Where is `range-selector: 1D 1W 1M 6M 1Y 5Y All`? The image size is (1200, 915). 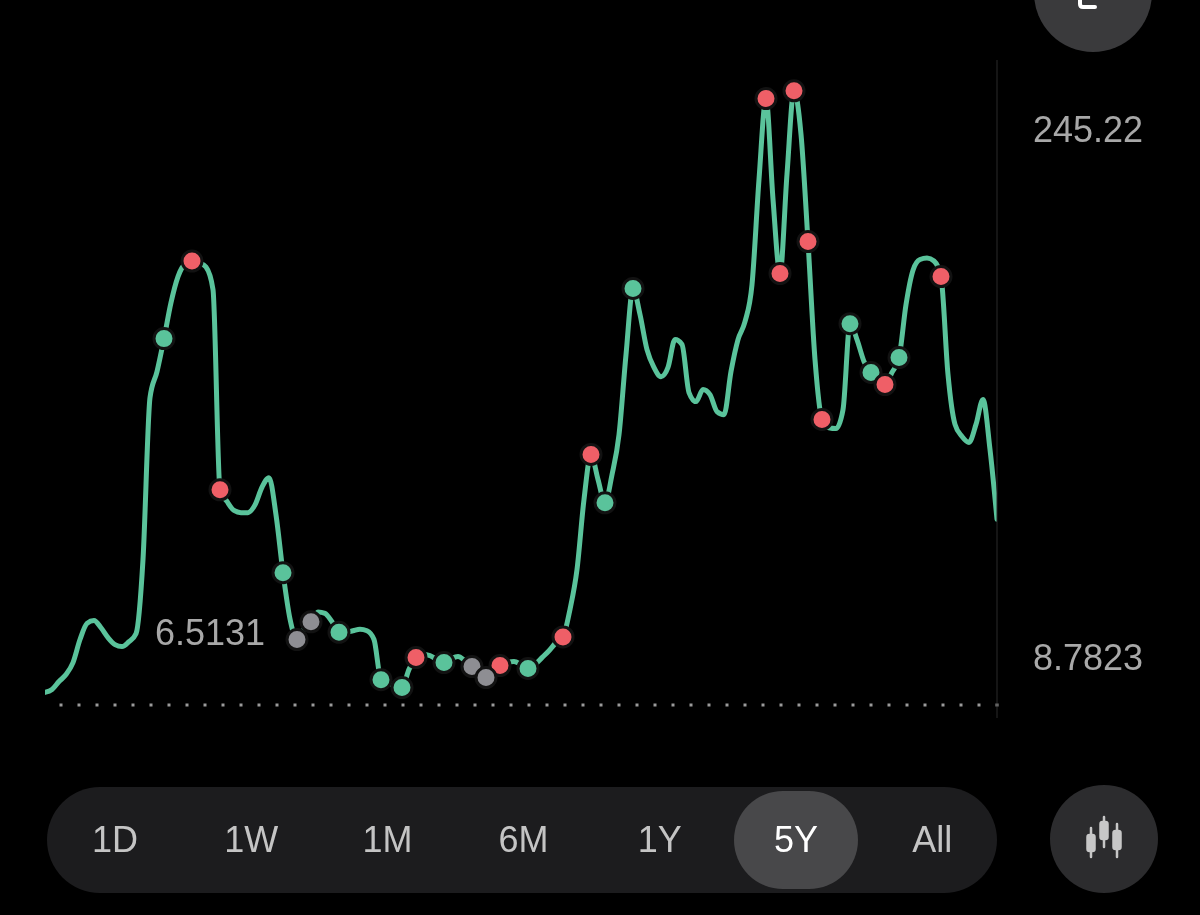 range-selector: 1D 1W 1M 6M 1Y 5Y All is located at coordinates (522, 840).